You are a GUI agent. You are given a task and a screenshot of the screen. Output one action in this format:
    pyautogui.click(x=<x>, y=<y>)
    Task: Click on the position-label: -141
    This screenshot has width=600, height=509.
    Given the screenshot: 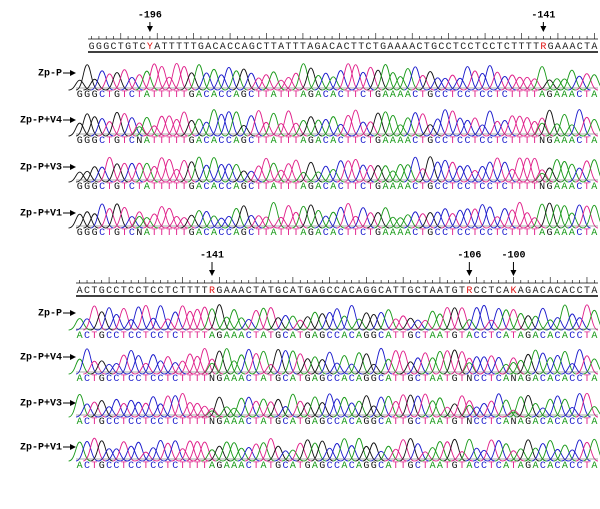 What is the action you would take?
    pyautogui.click(x=543, y=16)
    